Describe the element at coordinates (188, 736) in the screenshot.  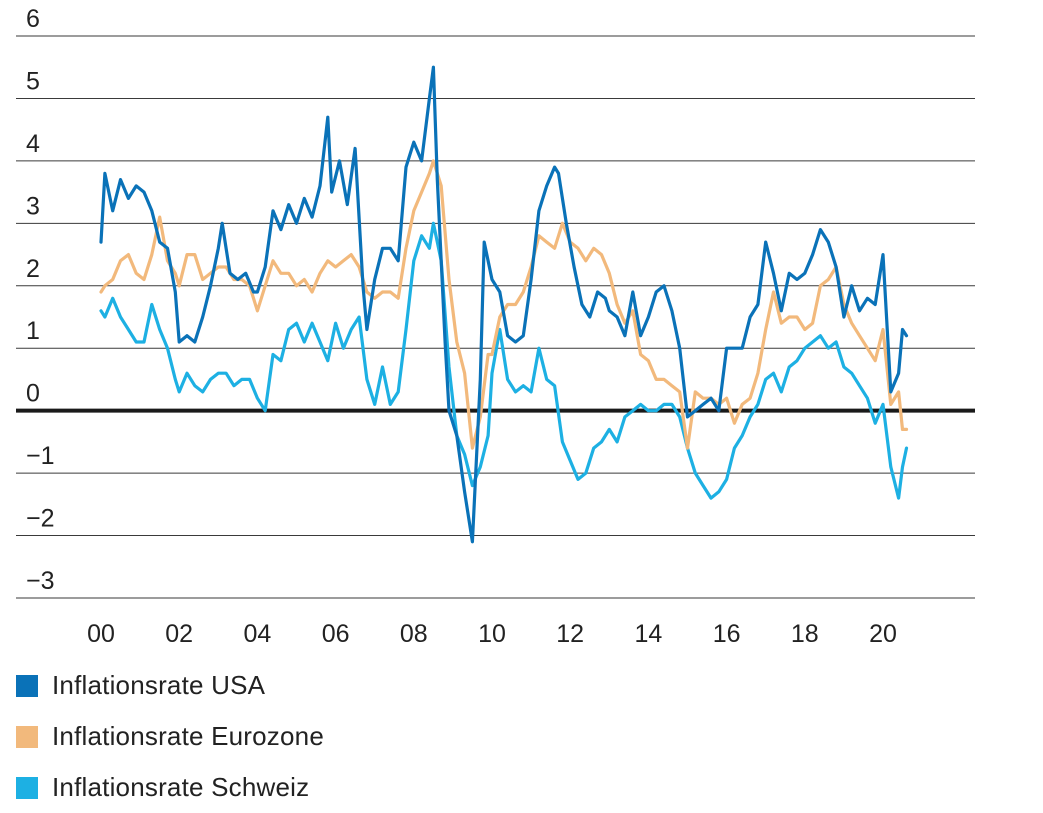
I see `legend-label: Inflationsrate Eurozone` at that location.